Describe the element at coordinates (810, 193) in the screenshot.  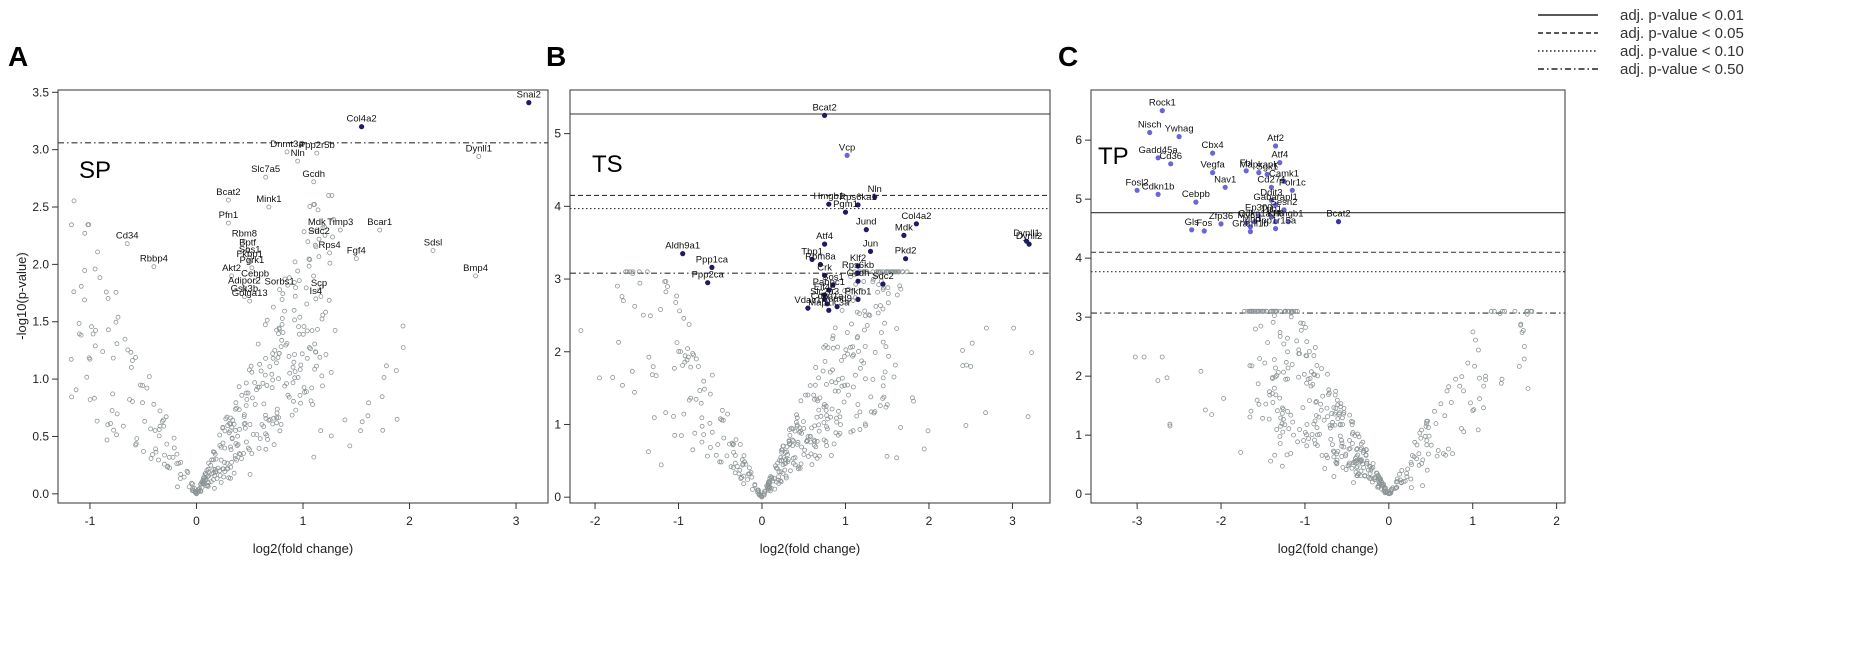
I see `threshold-lines-b` at that location.